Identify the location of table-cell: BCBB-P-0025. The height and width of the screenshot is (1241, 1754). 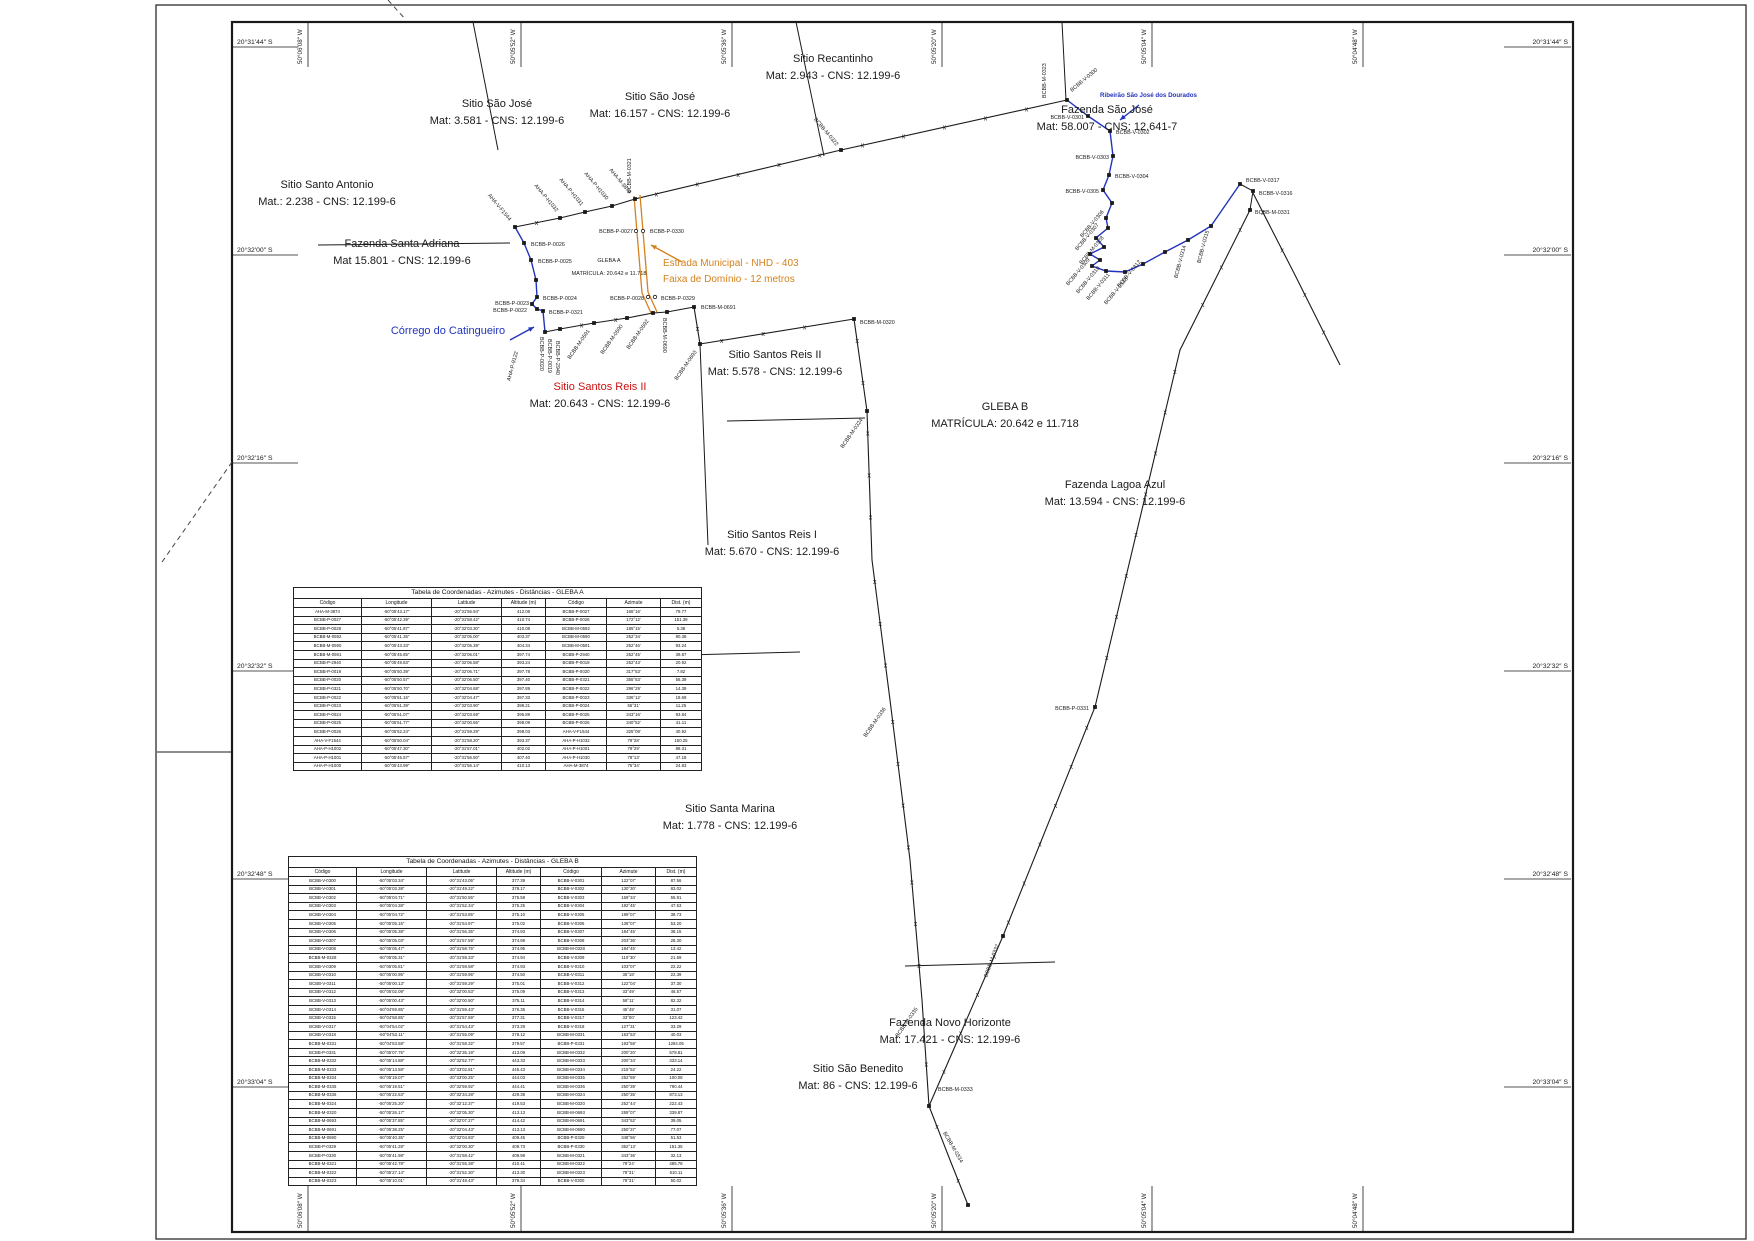
(327, 723).